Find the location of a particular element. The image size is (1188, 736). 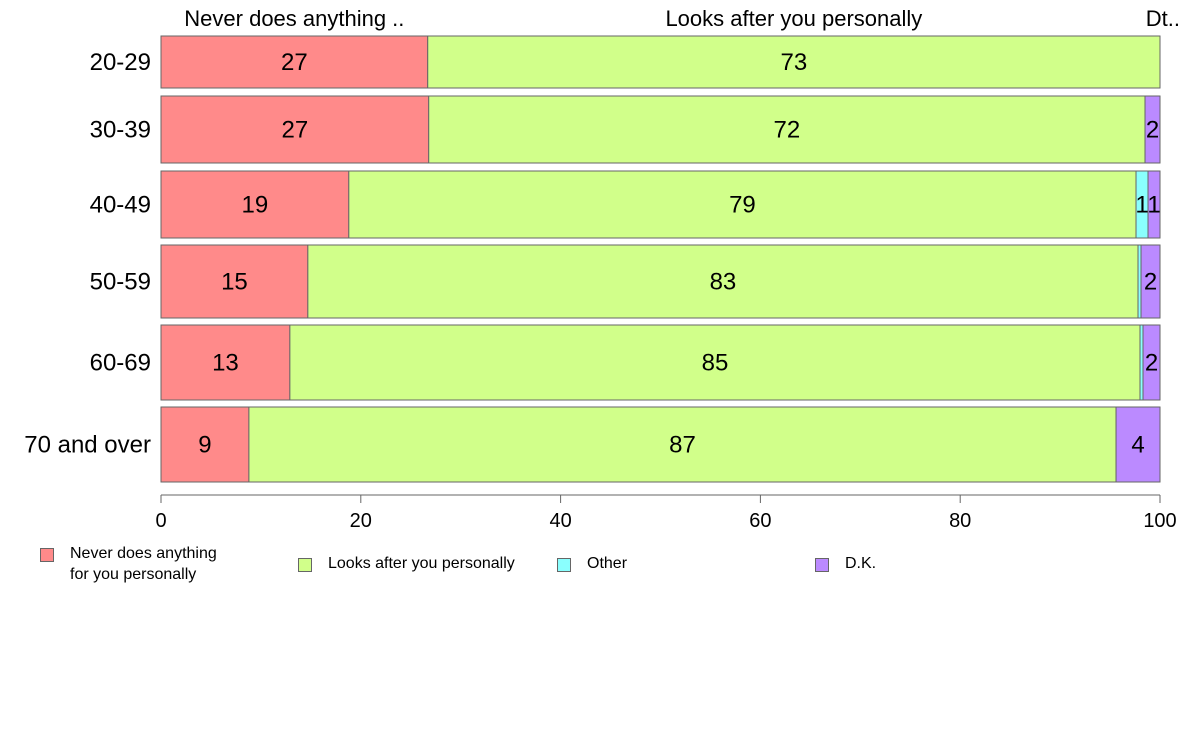

x-tick-label: 40 is located at coordinates (560, 521).